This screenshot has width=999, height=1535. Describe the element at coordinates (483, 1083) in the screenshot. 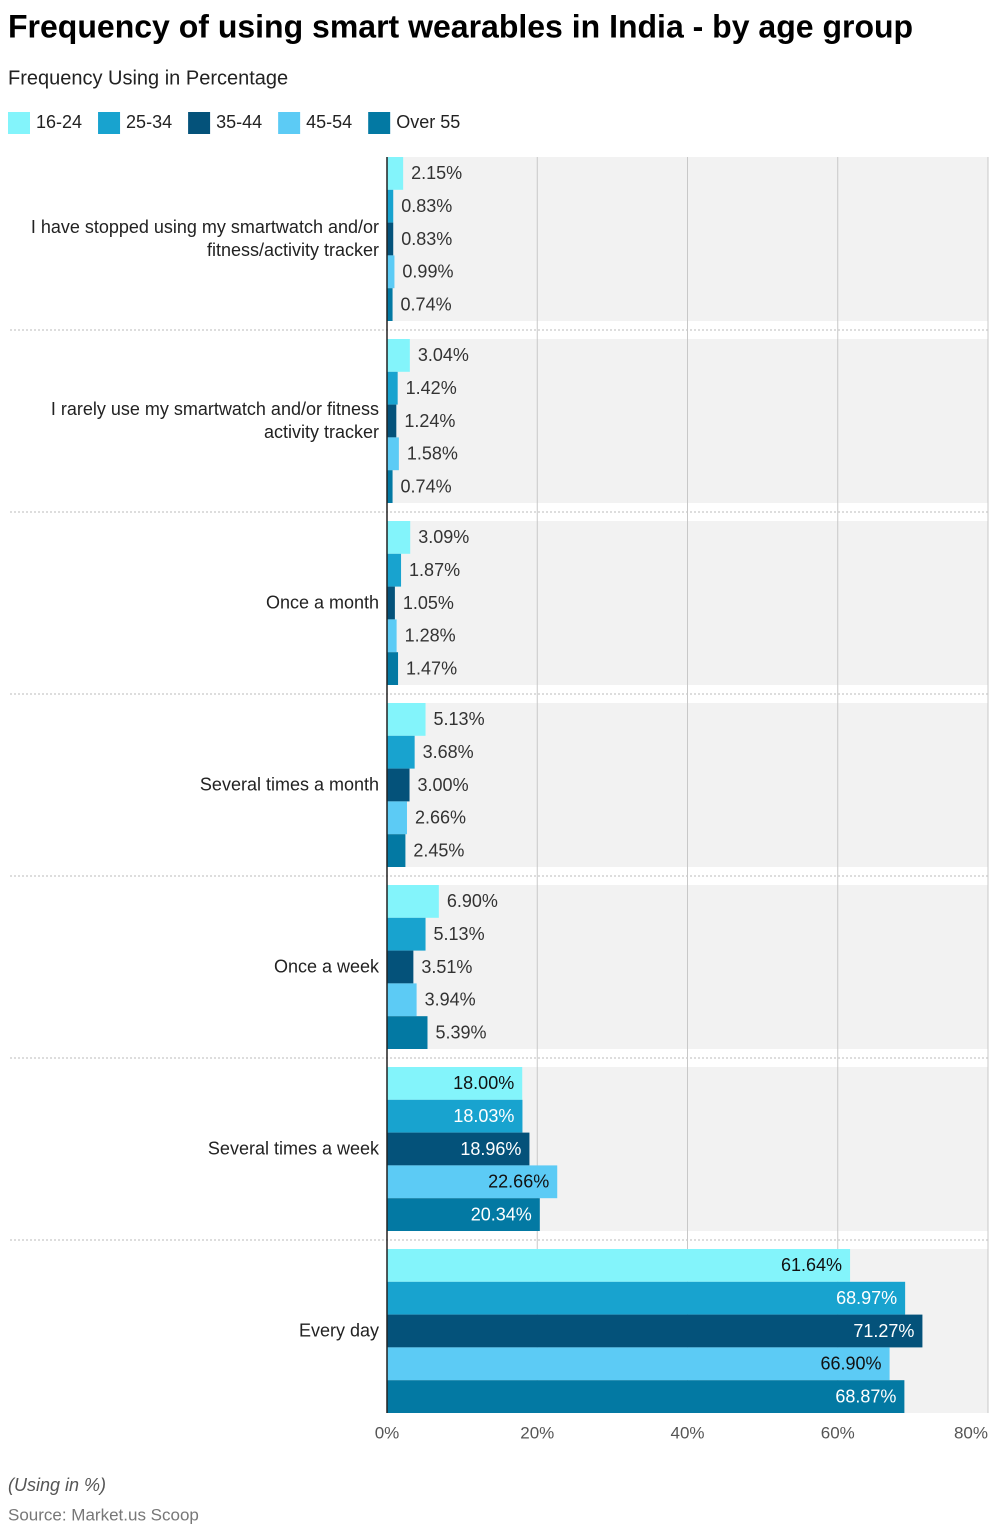

I see `value-label: 18.00%` at that location.